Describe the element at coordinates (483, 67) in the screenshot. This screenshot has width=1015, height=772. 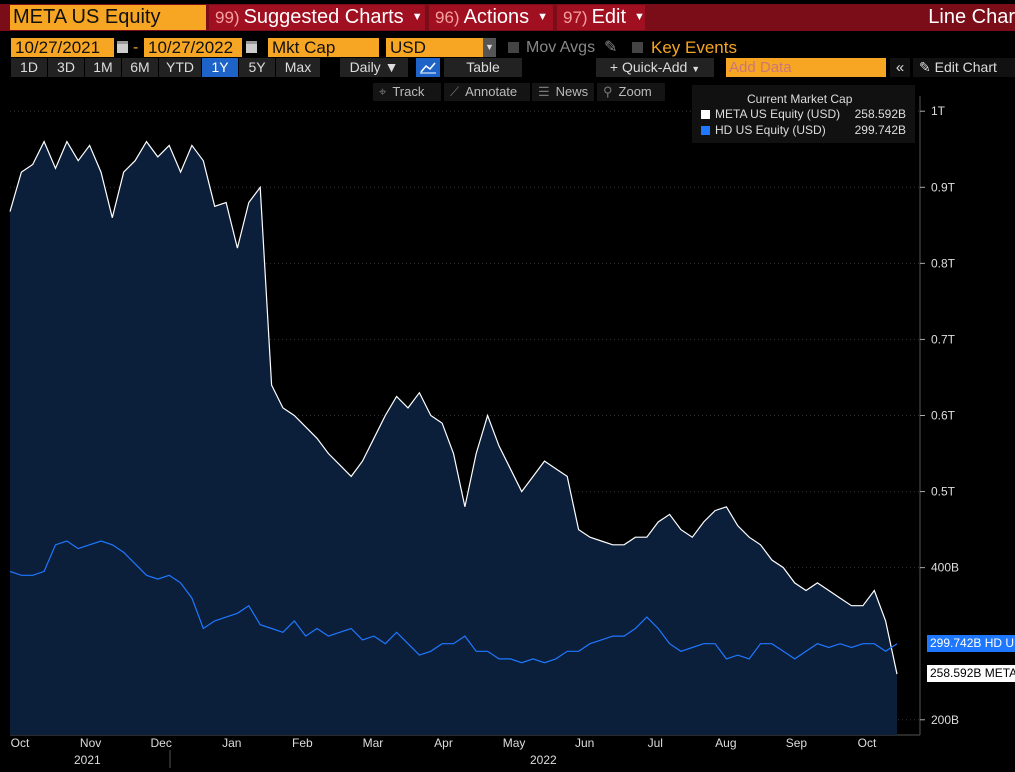
I see `table-button: Table` at that location.